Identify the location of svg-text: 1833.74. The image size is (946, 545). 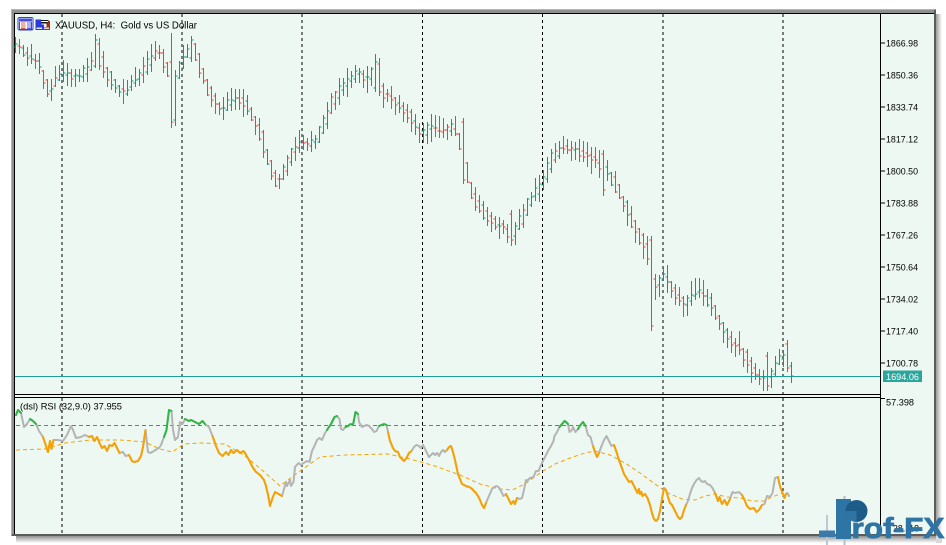
(902, 108).